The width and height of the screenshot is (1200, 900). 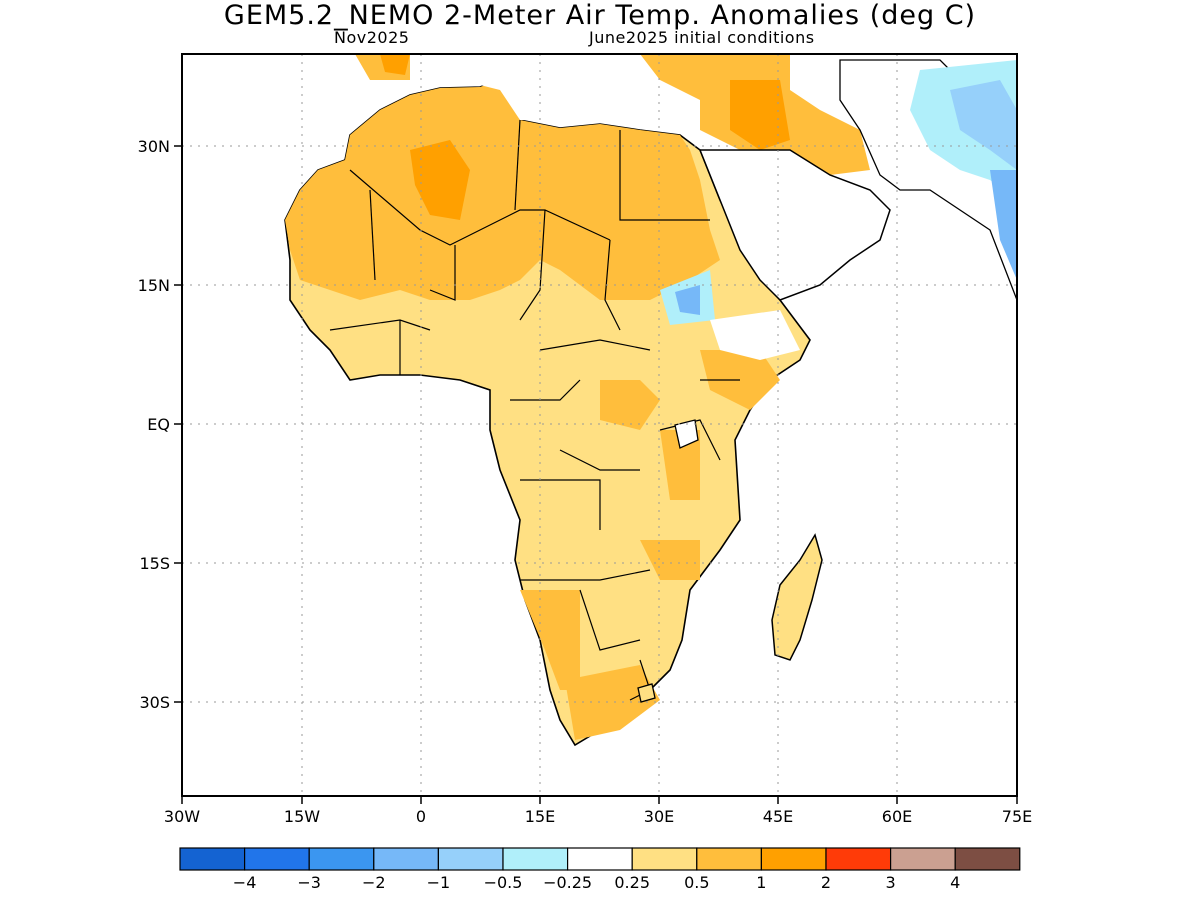 I want to click on colorbar-label: 4, so click(x=955, y=882).